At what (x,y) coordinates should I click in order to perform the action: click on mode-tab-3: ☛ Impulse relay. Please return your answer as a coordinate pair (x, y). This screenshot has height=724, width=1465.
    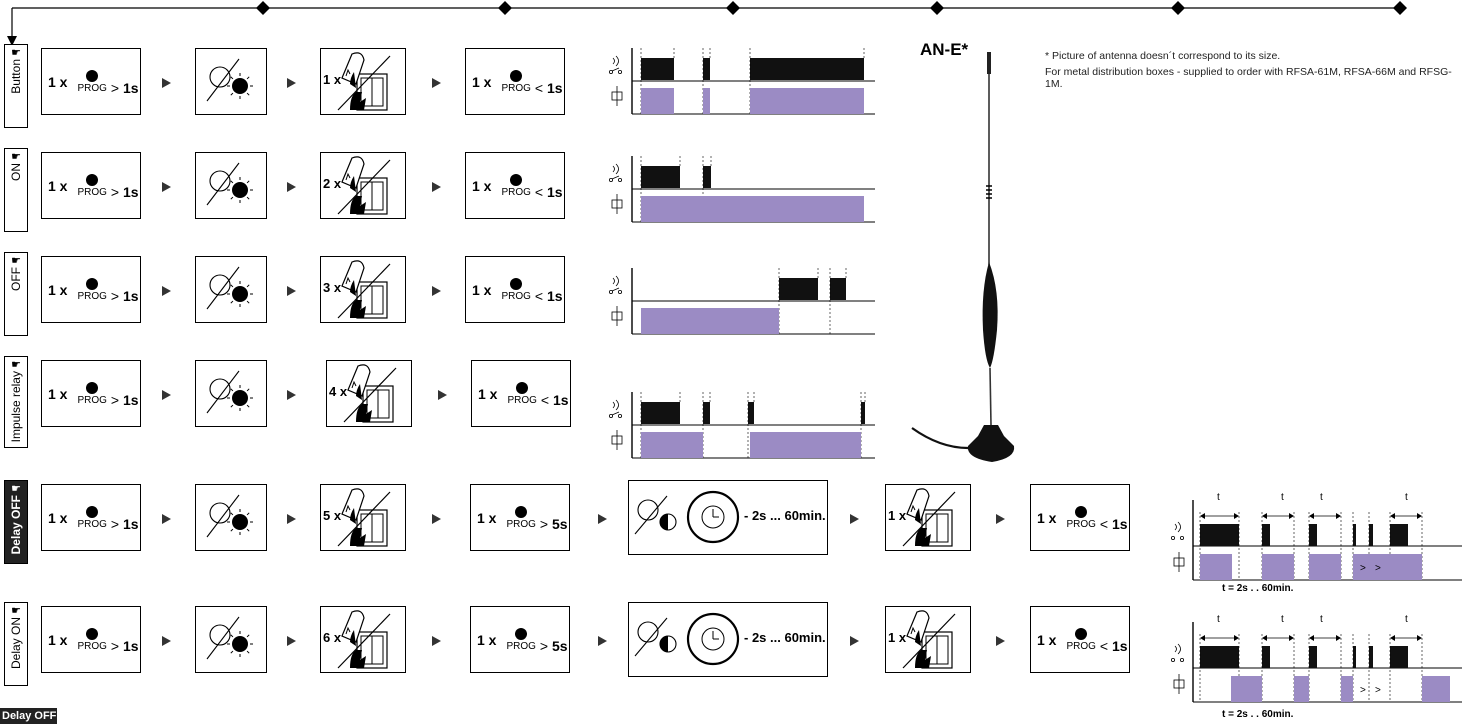
    Looking at the image, I should click on (16, 402).